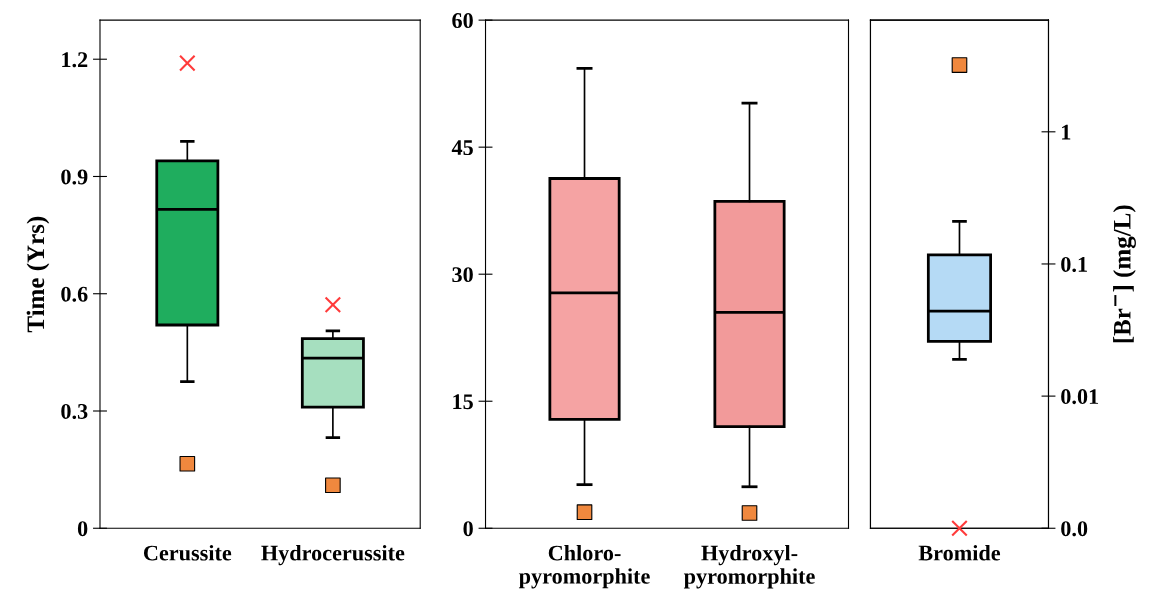 This screenshot has width=1156, height=610. What do you see at coordinates (462, 21) in the screenshot?
I see `y-tick-label: 60` at bounding box center [462, 21].